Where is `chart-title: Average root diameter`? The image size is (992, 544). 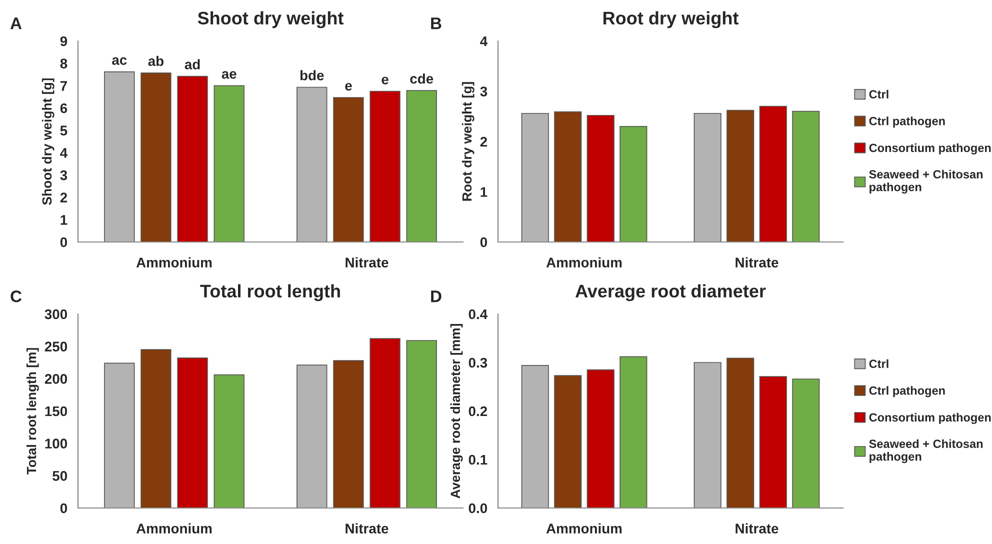 chart-title: Average root diameter is located at coordinates (670, 293).